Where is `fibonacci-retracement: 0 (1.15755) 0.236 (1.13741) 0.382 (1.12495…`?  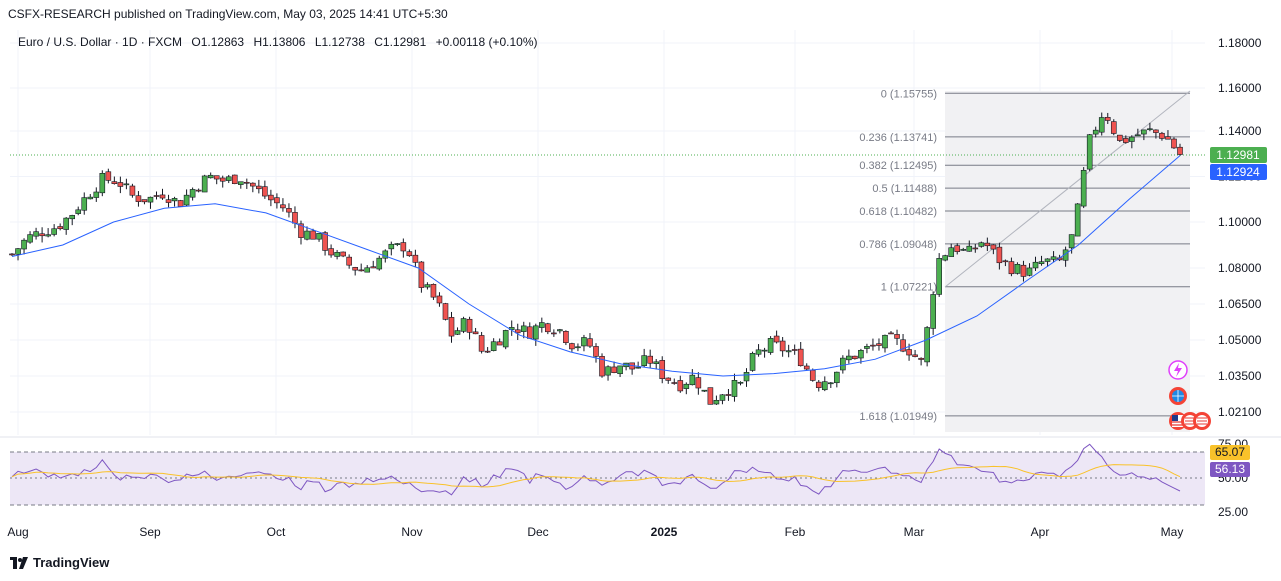
fibonacci-retracement: 0 (1.15755) 0.236 (1.13741) 0.382 (1.12495… is located at coordinates (1024, 255).